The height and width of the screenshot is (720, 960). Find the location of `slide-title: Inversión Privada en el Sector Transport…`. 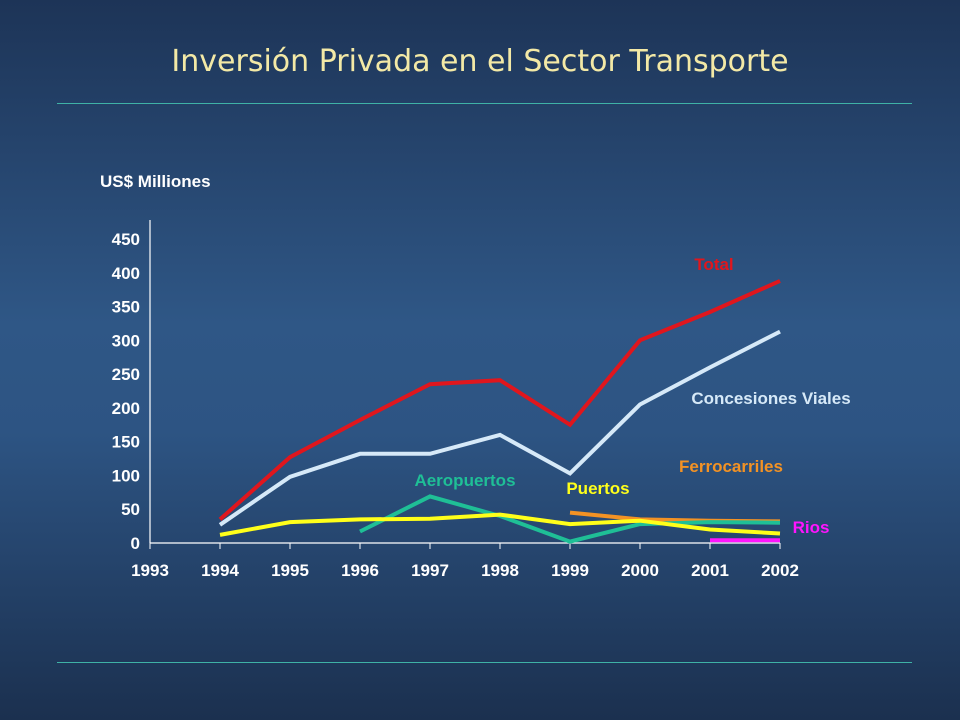

slide-title: Inversión Privada en el Sector Transport… is located at coordinates (480, 61).